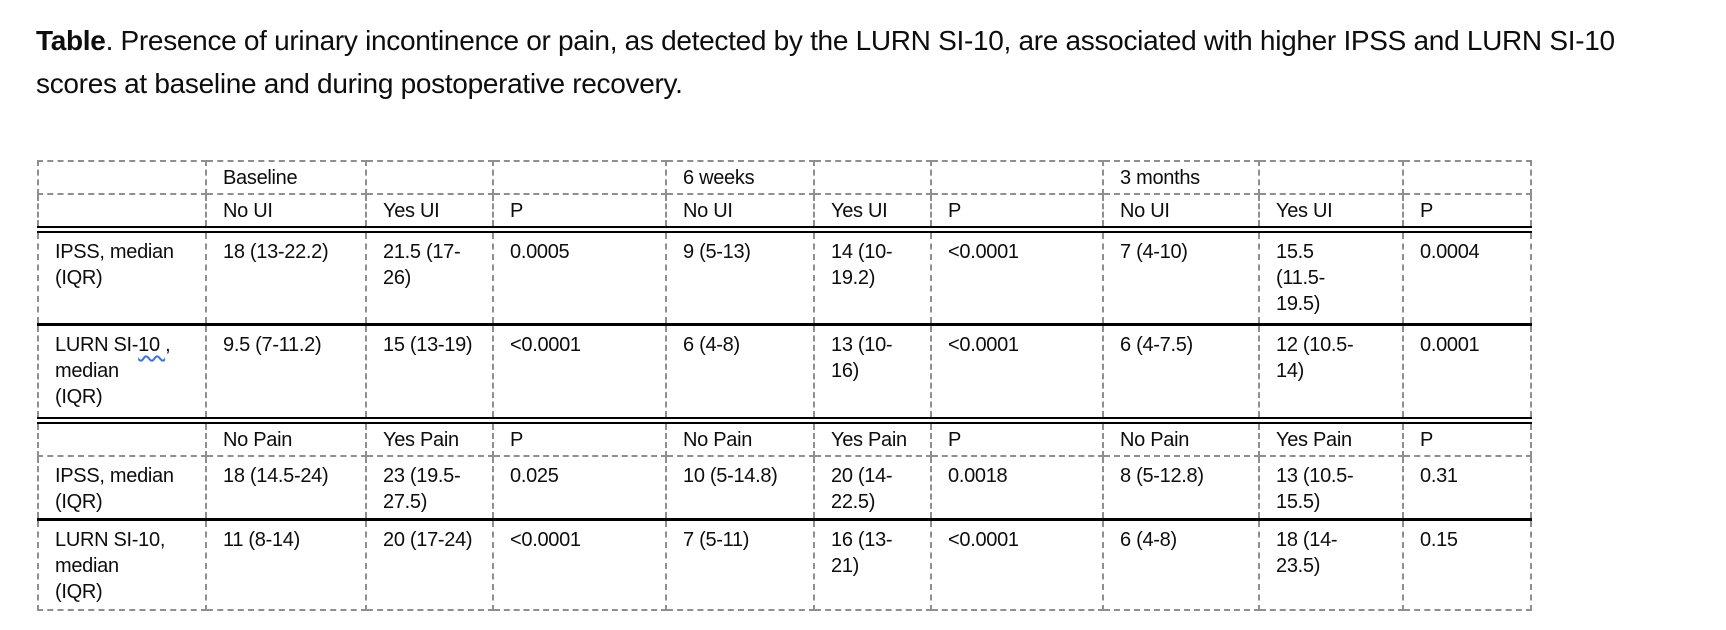 The width and height of the screenshot is (1726, 630). I want to click on cell-6w-no-pain: 10 (5-14.8), so click(740, 488).